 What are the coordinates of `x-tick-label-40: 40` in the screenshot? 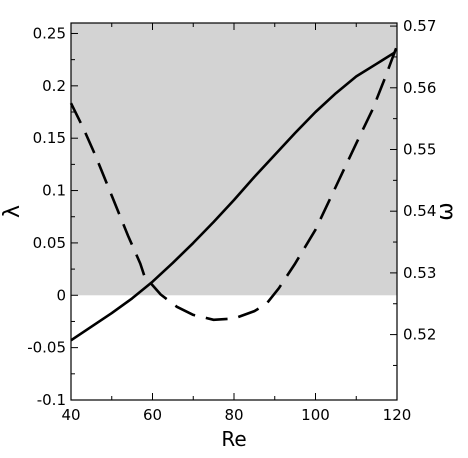 It's located at (70, 415).